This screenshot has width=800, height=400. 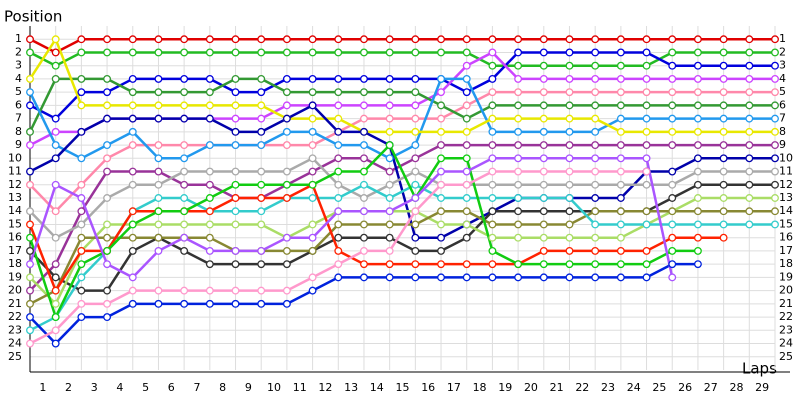 What do you see at coordinates (505, 387) in the screenshot?
I see `x-tick-label: 19` at bounding box center [505, 387].